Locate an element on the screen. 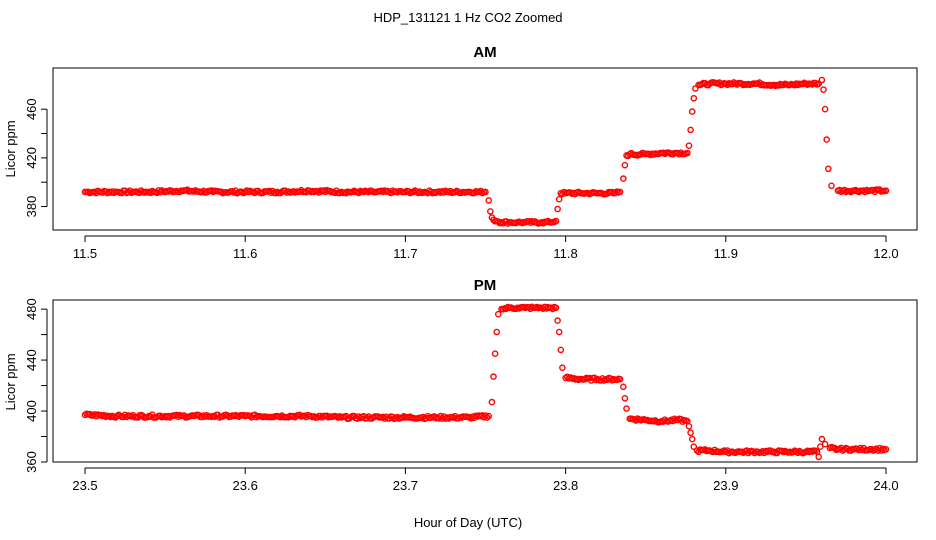 The image size is (936, 540). y-tick-label: 460 is located at coordinates (31, 109).